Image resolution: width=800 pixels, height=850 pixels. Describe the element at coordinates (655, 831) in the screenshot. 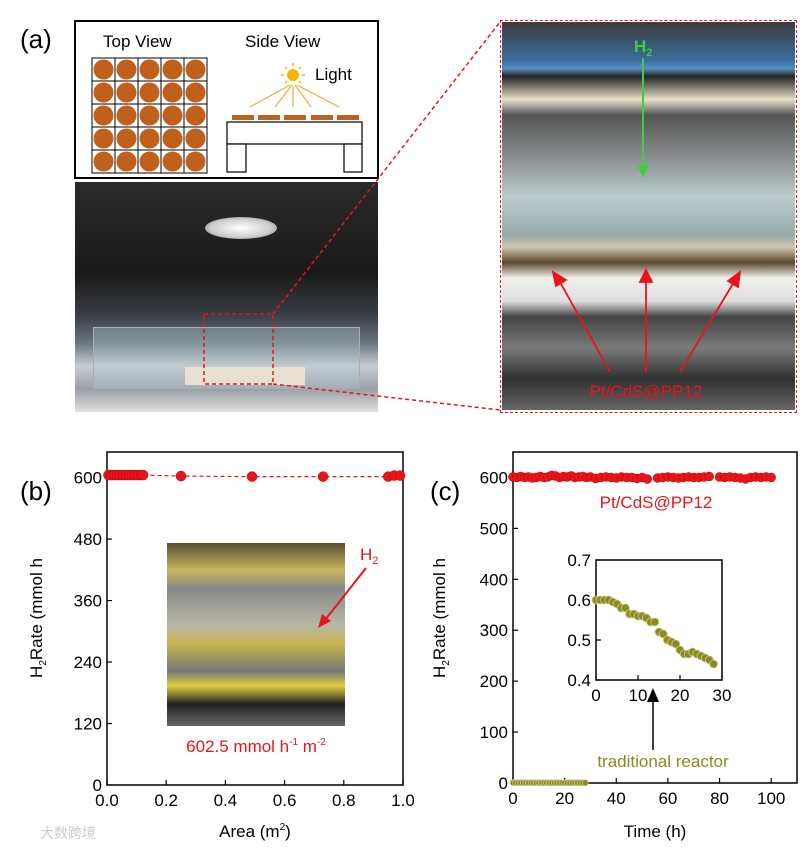

I see `x-axis-label: Time (h)` at that location.